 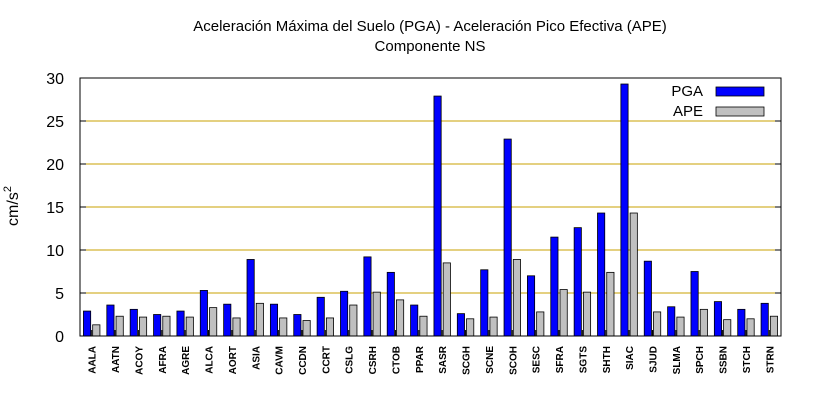 What do you see at coordinates (694, 304) in the screenshot?
I see `bar-pga-spch` at bounding box center [694, 304].